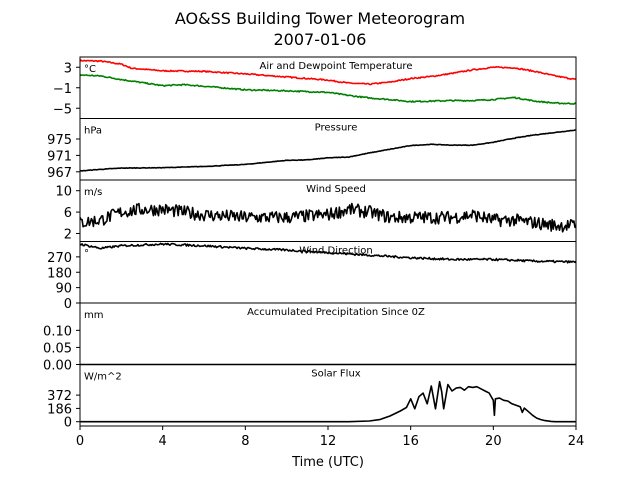 Image resolution: width=640 pixels, height=480 pixels. Describe the element at coordinates (59, 173) in the screenshot. I see `y-tick-label: 967` at that location.